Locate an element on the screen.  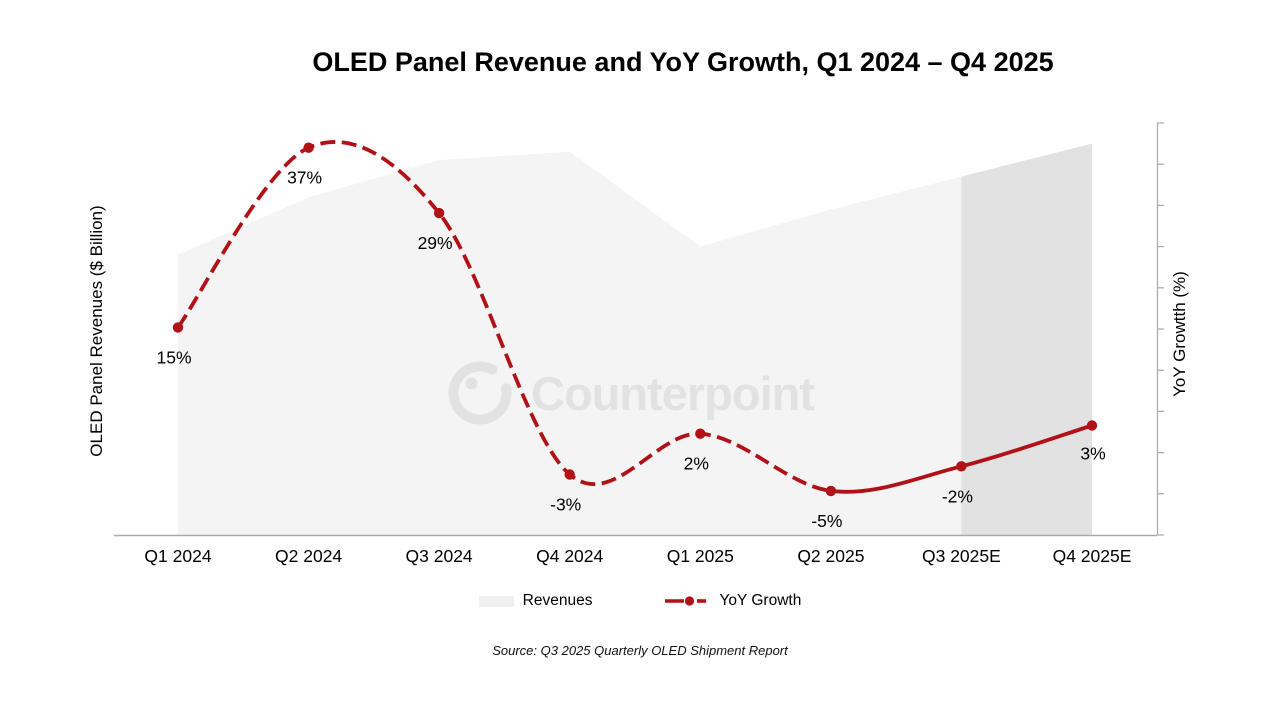
x-axis-label: Q4 2025E is located at coordinates (1092, 556).